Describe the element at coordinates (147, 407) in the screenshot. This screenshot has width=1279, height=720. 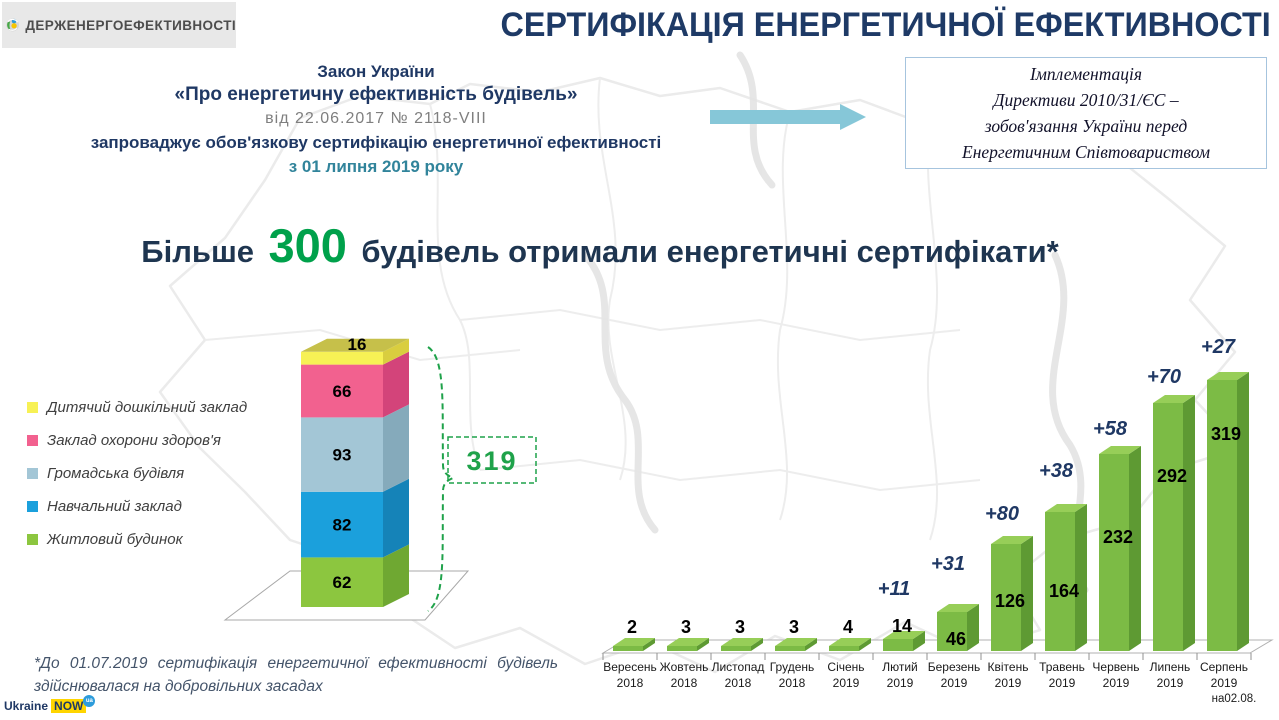
I see `legend-label: Дитячий дошкільний заклад` at that location.